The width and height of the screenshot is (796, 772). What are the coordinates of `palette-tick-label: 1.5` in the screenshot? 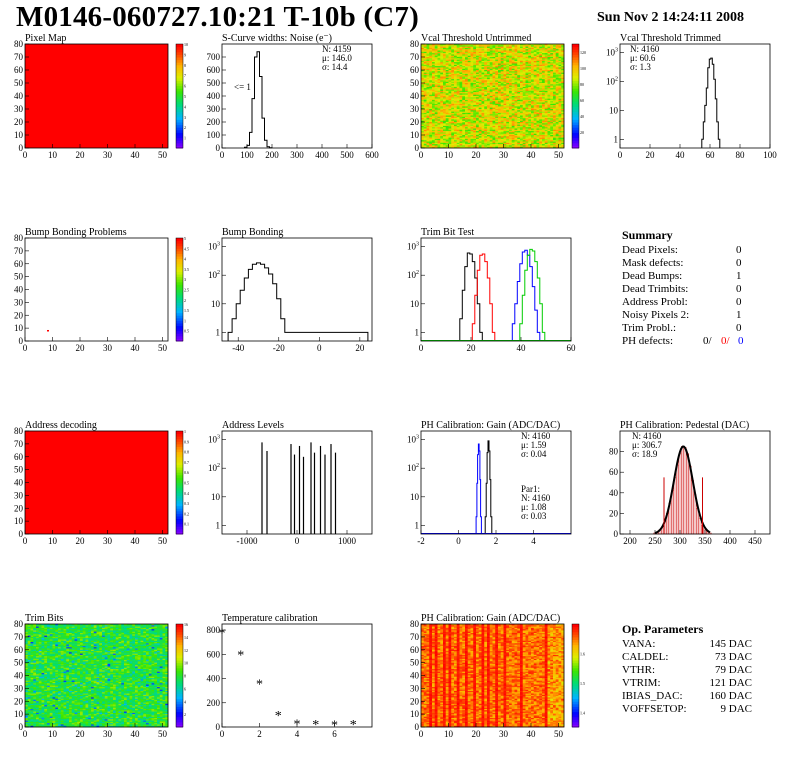 It's located at (186, 310).